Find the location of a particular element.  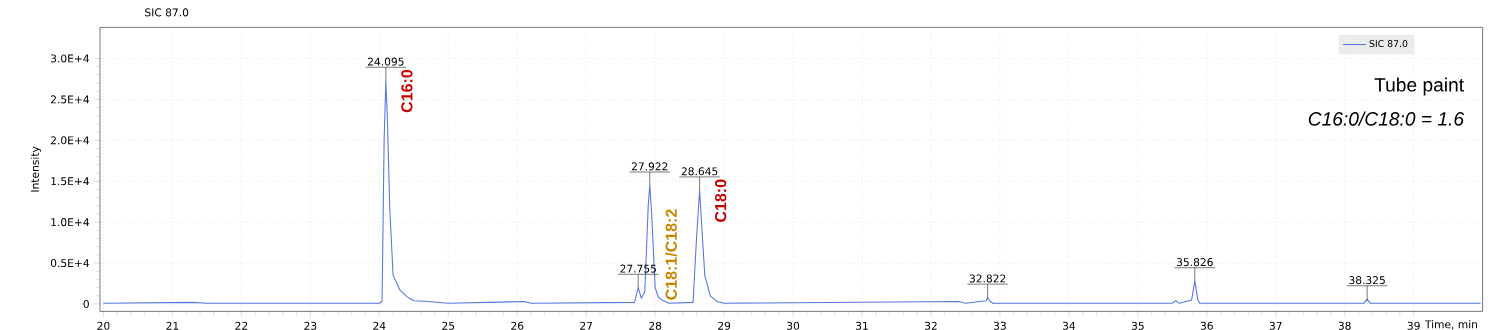

x-tick-label: 27 is located at coordinates (586, 325).